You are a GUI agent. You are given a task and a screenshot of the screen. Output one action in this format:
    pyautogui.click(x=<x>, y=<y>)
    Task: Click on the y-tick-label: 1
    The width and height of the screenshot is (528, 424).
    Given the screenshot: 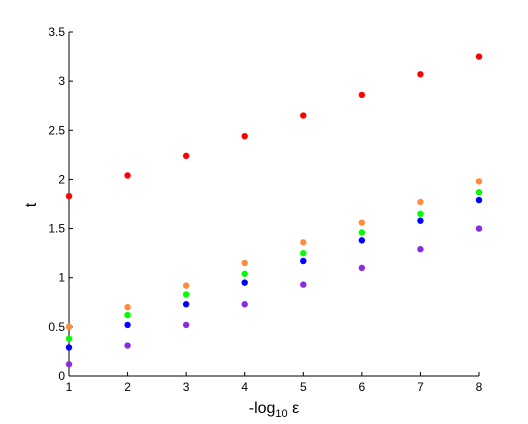 What is the action you would take?
    pyautogui.click(x=61, y=278)
    